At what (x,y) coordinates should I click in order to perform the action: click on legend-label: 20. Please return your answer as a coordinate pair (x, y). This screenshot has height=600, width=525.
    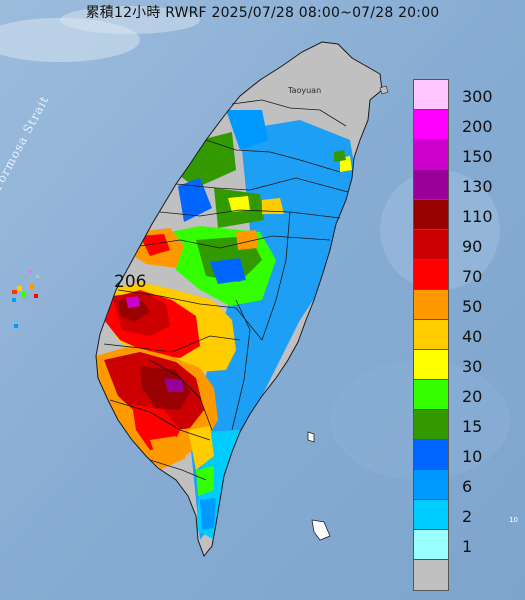
    Looking at the image, I should click on (472, 396).